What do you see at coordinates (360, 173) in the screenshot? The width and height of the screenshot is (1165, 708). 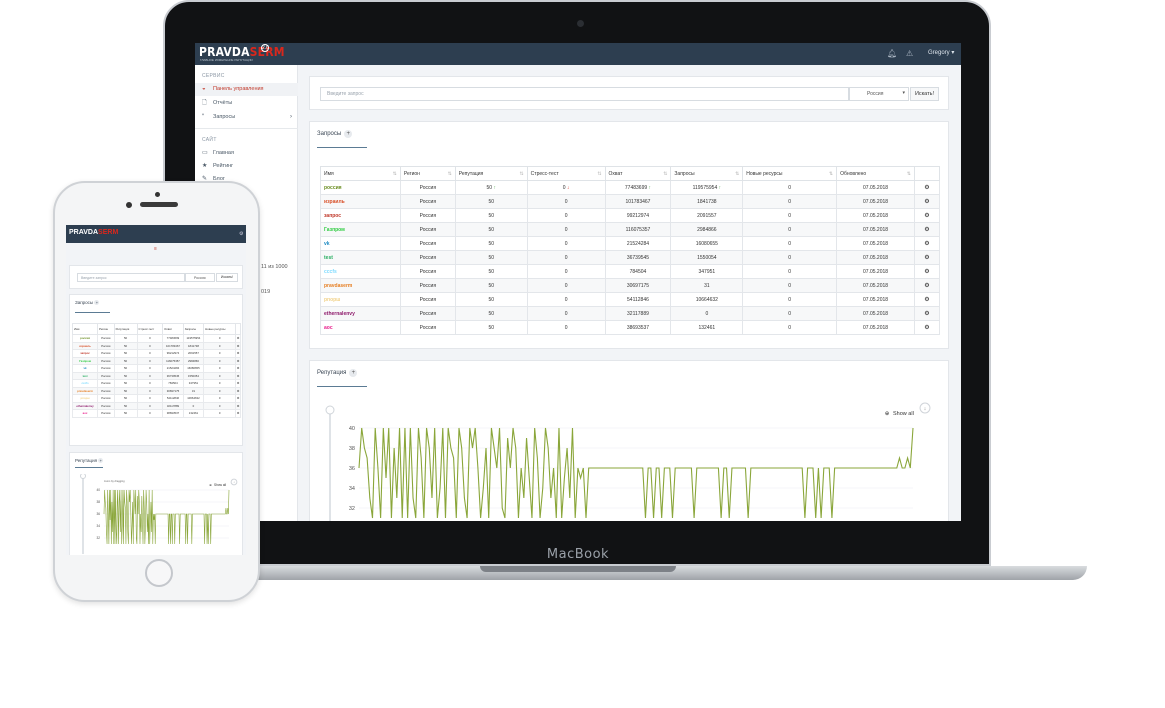 I see `column-header: Имя ⇅` at bounding box center [360, 173].